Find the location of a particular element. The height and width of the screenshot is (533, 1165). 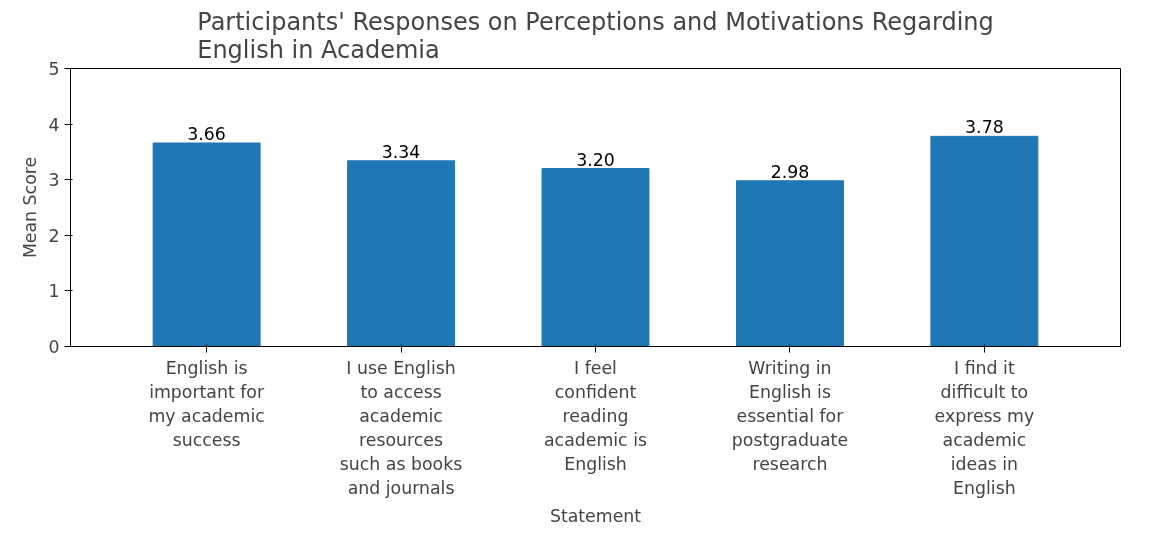

x-axis-title: Statement is located at coordinates (595, 515).